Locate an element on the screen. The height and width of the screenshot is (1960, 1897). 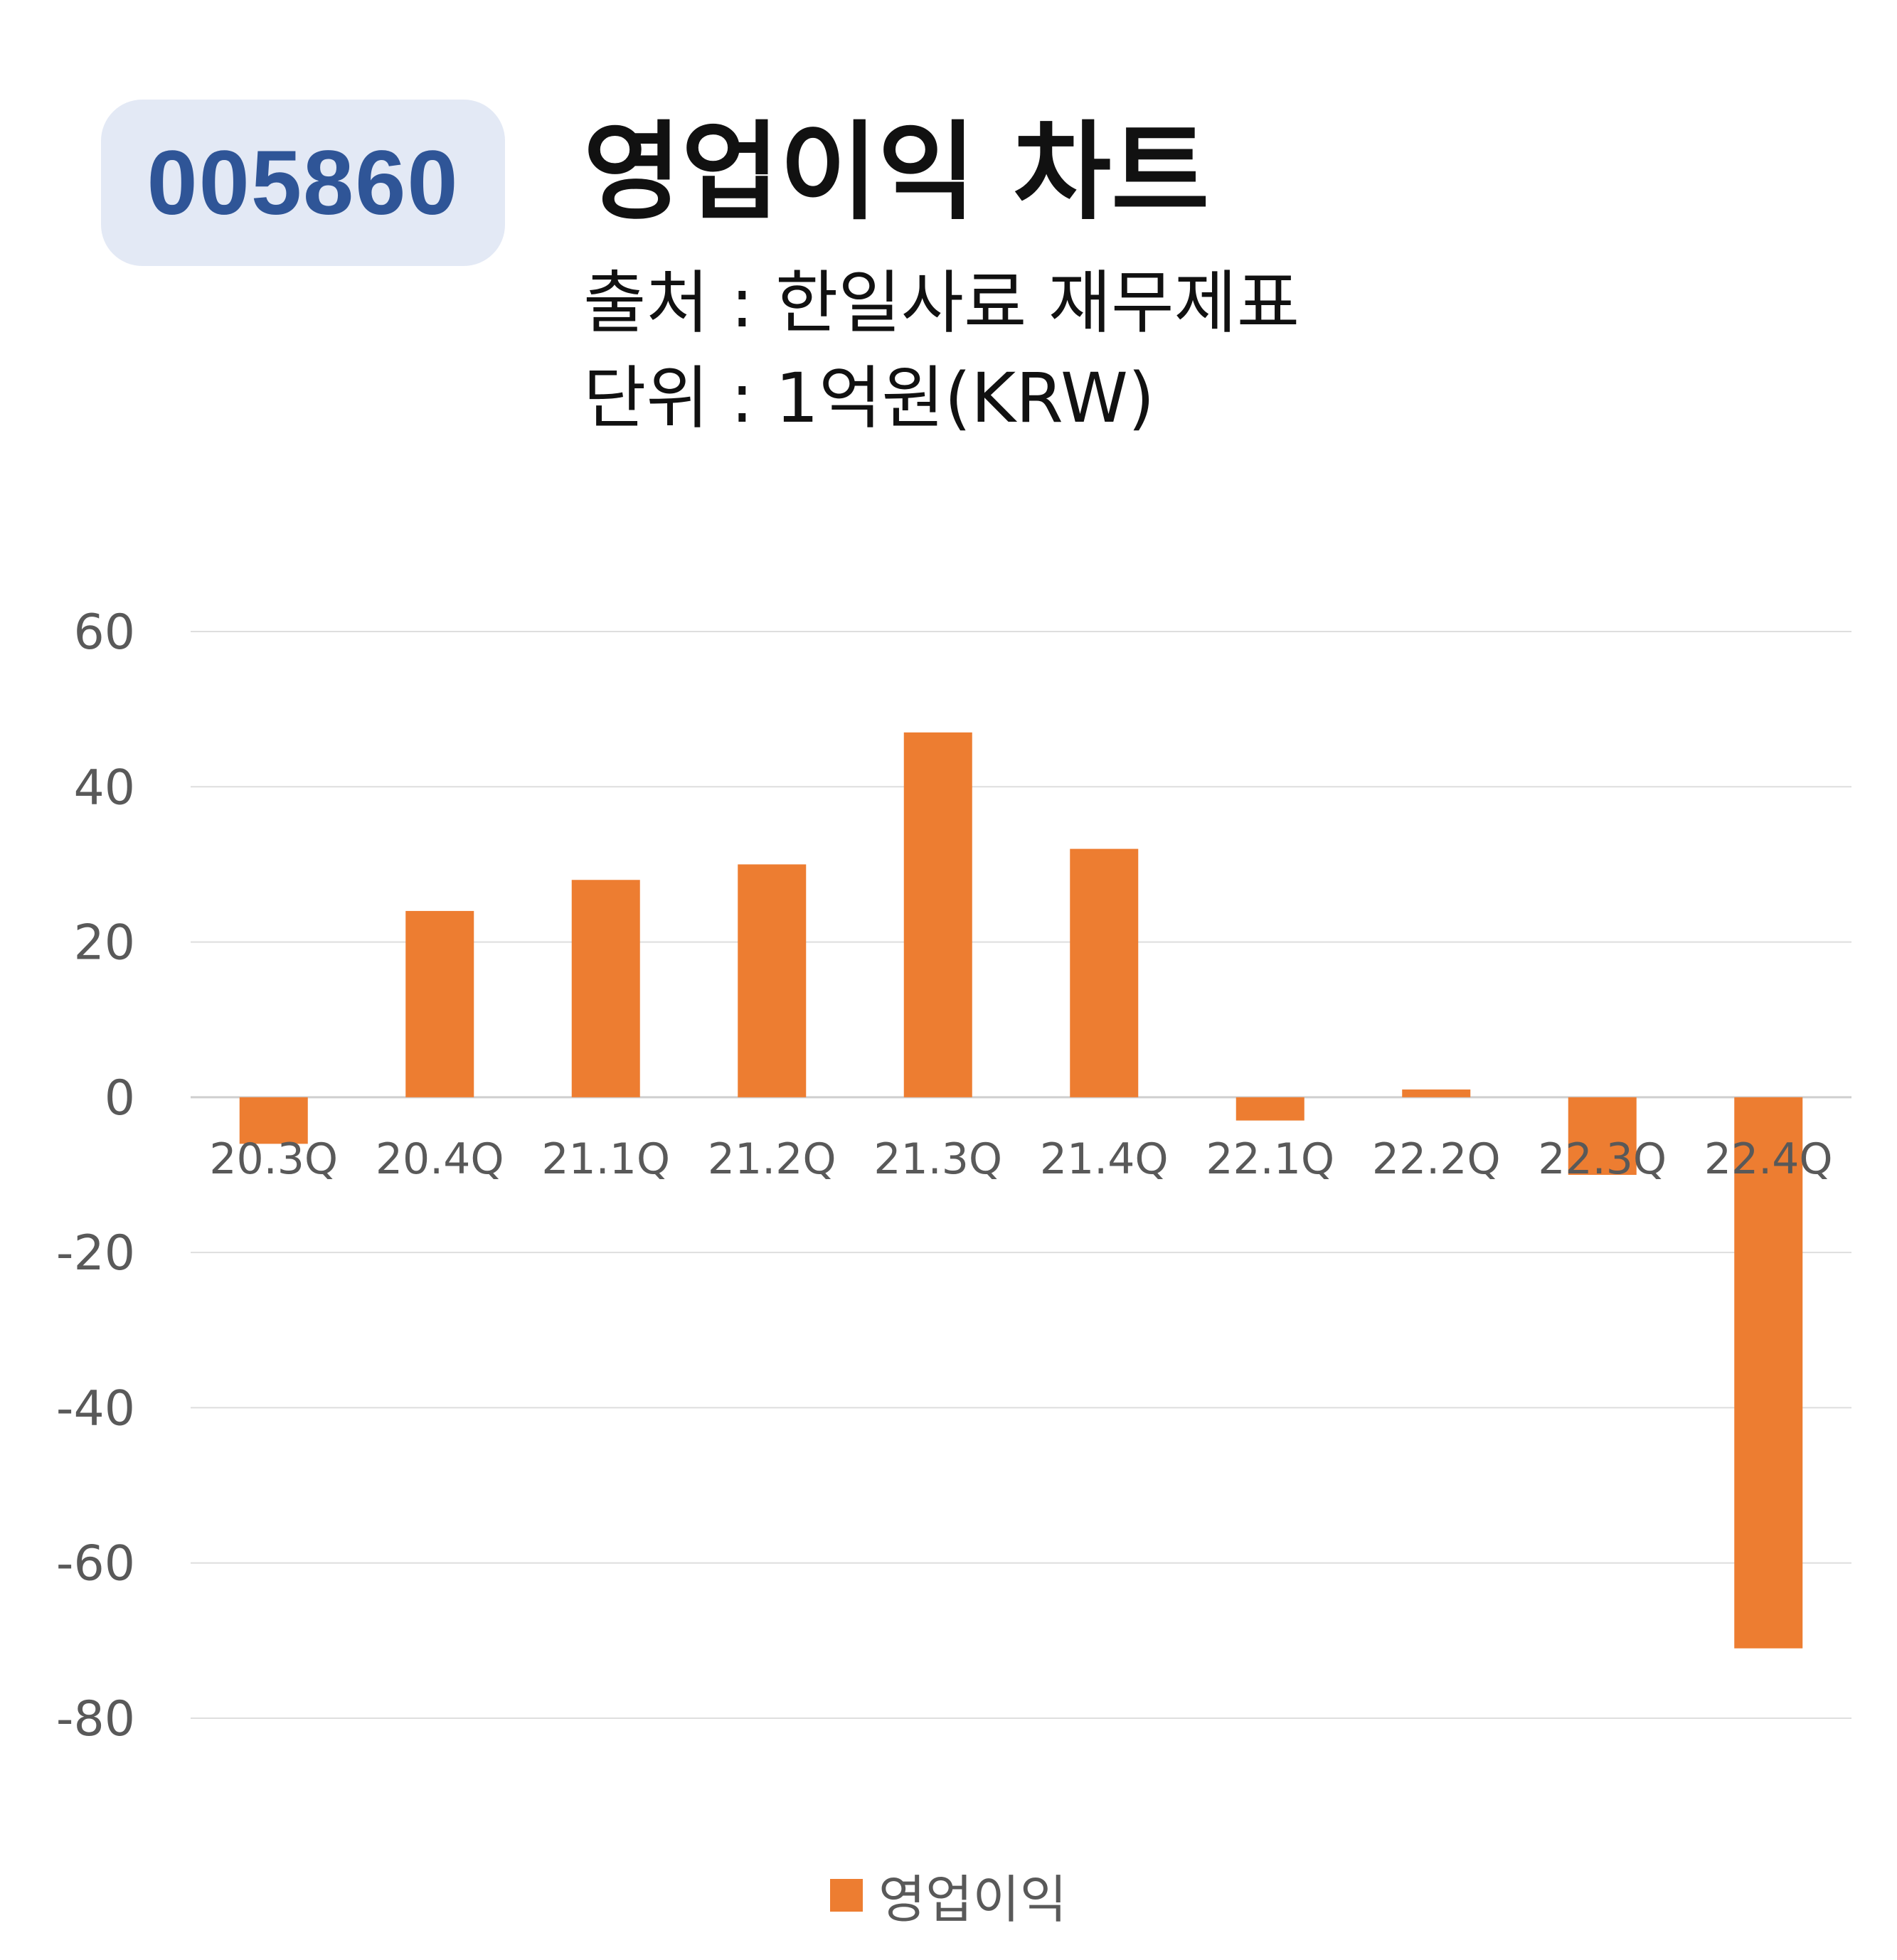
y-tick-label: -40 is located at coordinates (96, 1408).